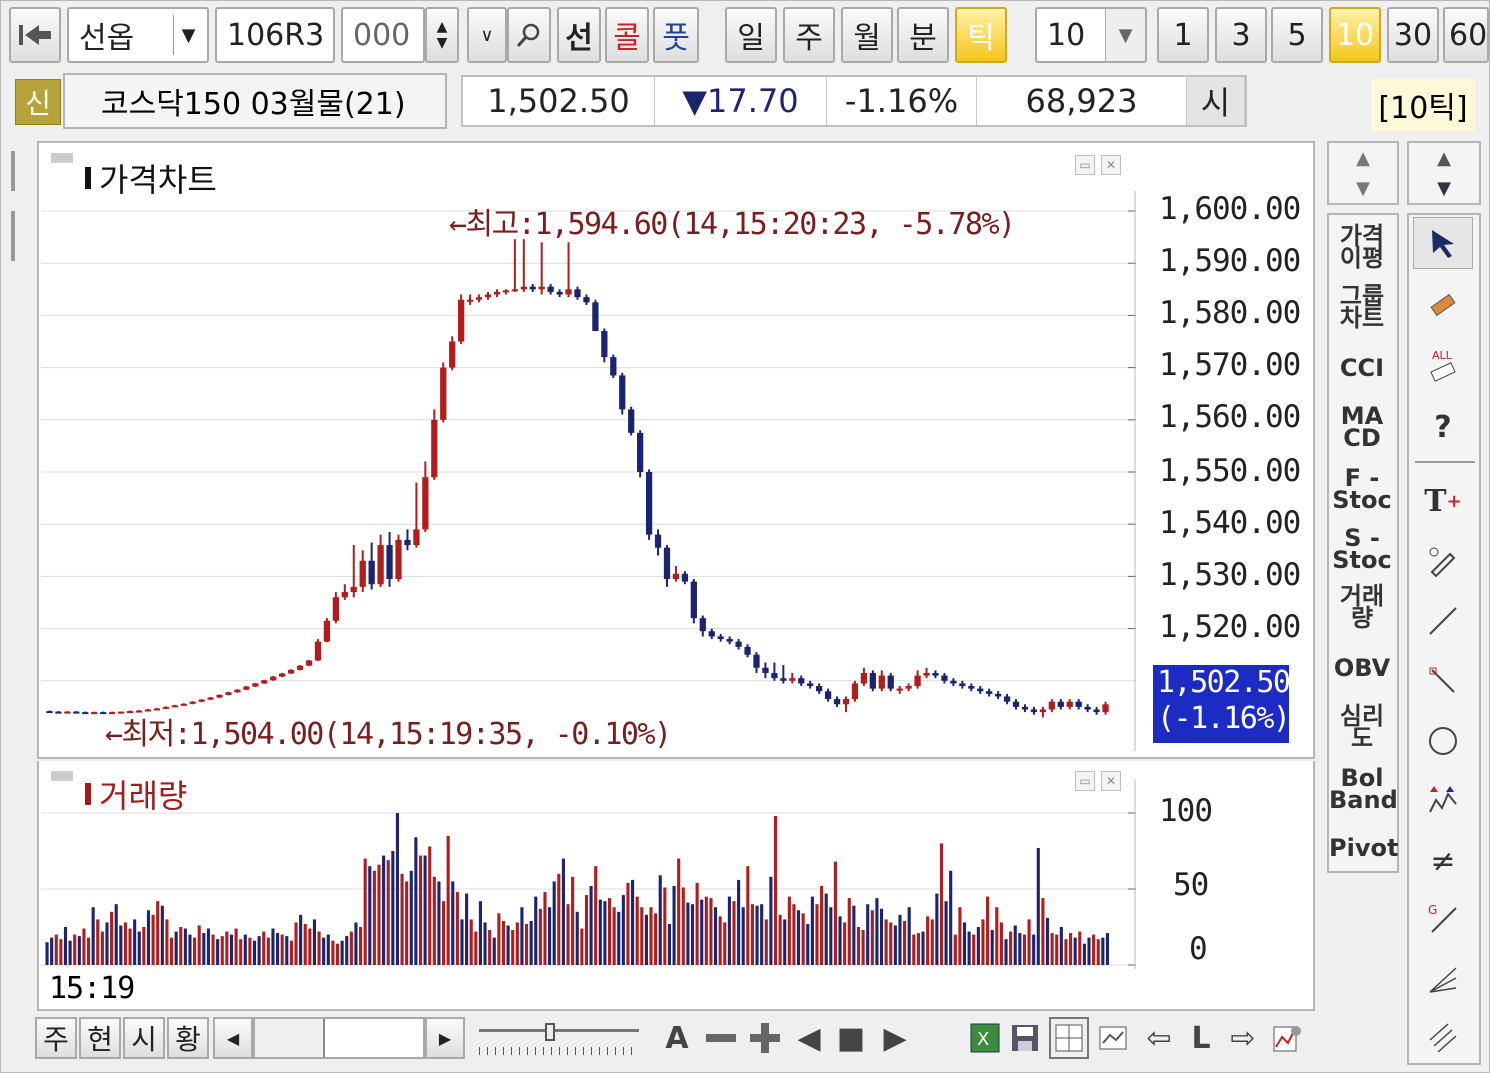  I want to click on count-5: 5, so click(1297, 35).